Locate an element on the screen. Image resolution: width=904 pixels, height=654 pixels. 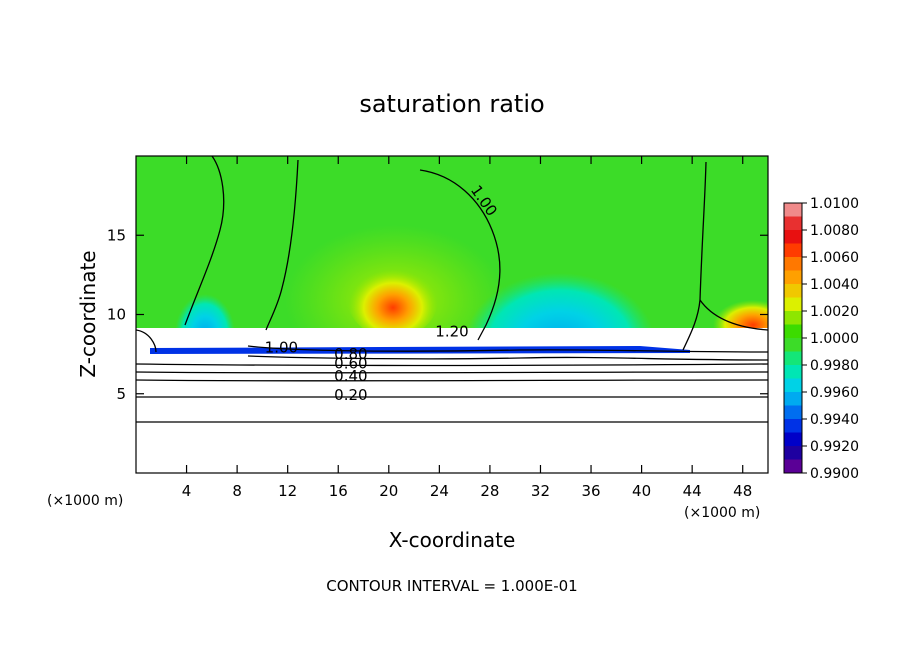
y-tick-label: 10 is located at coordinates (116, 315).